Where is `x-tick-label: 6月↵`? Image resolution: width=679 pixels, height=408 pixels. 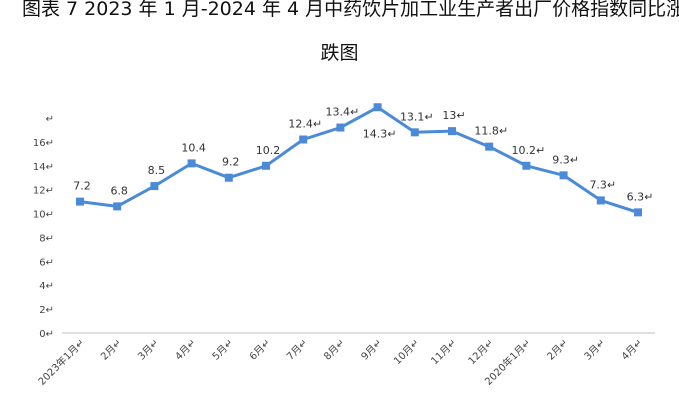
x-tick-label: 6月↵ is located at coordinates (260, 350).